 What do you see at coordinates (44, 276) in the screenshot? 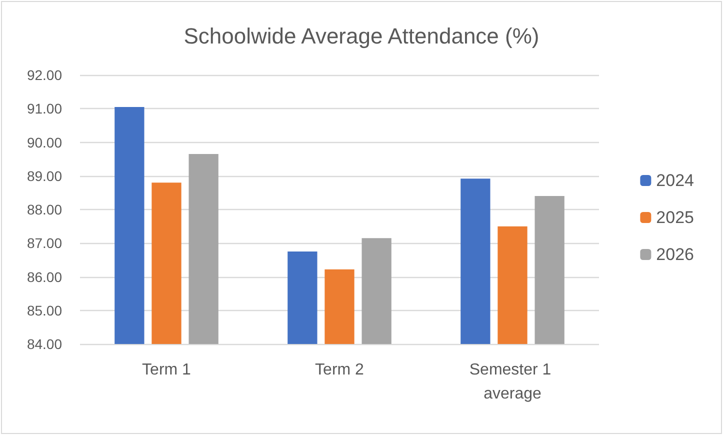
I see `y-tick-label: 86.00` at bounding box center [44, 276].